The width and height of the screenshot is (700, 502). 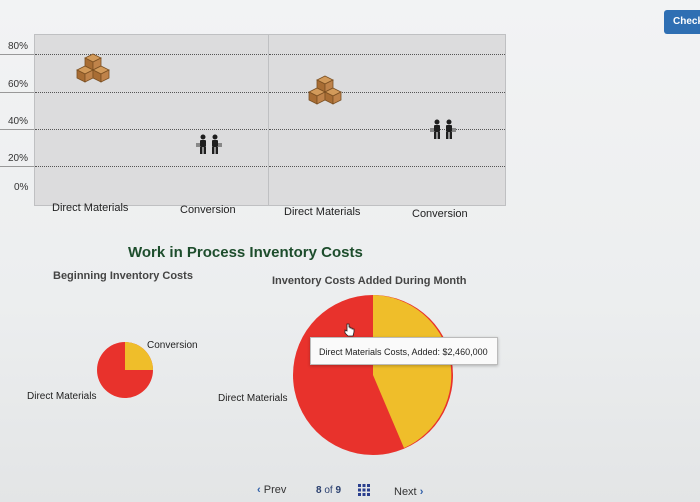 I want to click on pager: ‹ Prev 8 of 9 Next ›, so click(x=355, y=490).